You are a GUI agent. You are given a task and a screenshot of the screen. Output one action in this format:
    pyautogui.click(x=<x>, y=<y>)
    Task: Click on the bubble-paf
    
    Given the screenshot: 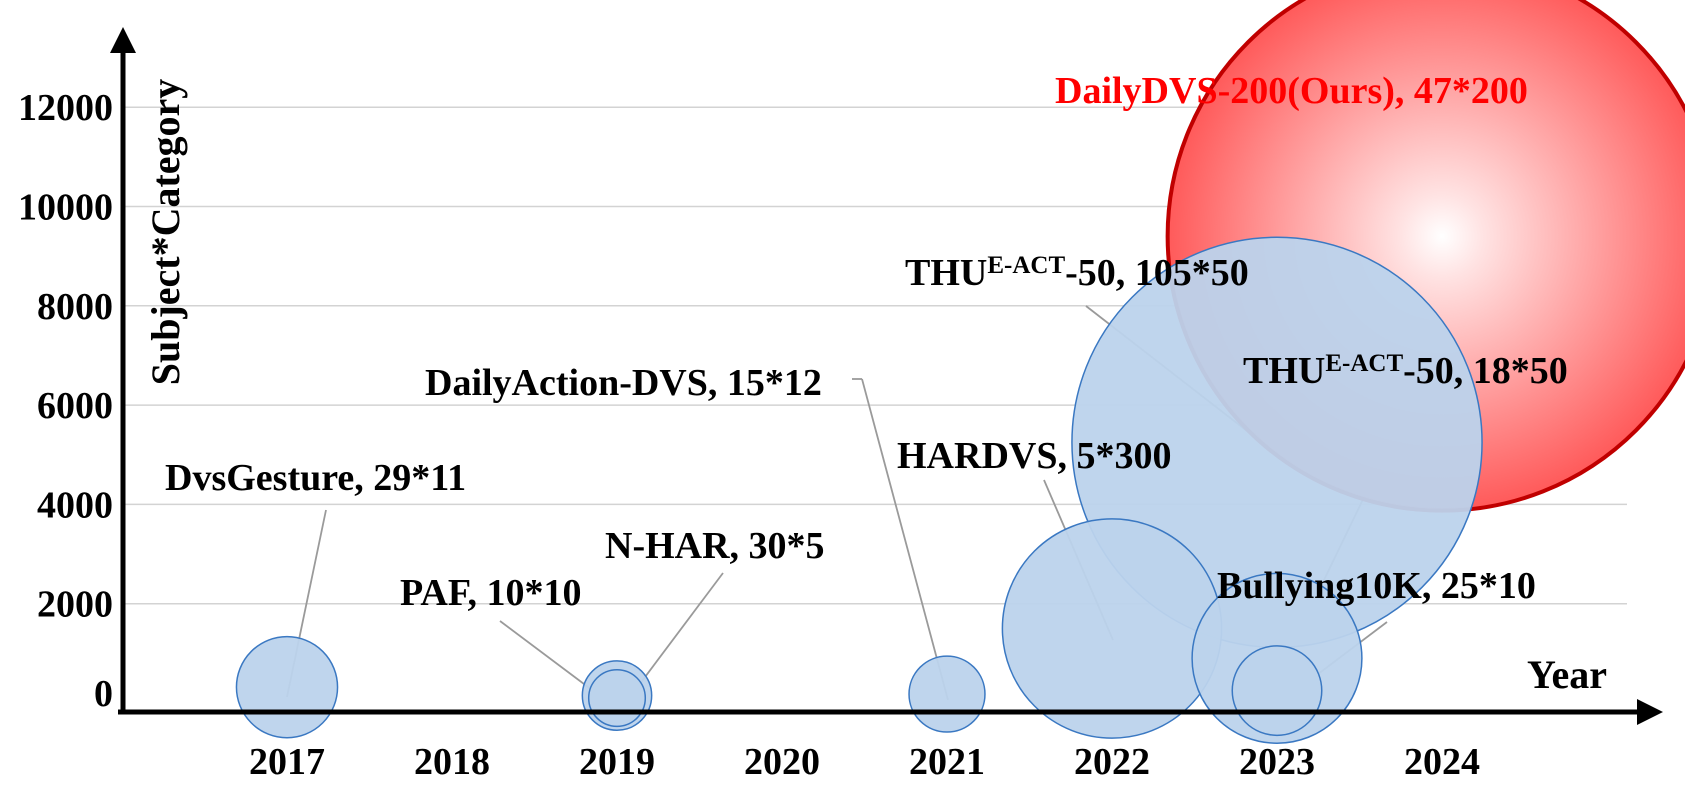 What is the action you would take?
    pyautogui.click(x=617, y=698)
    